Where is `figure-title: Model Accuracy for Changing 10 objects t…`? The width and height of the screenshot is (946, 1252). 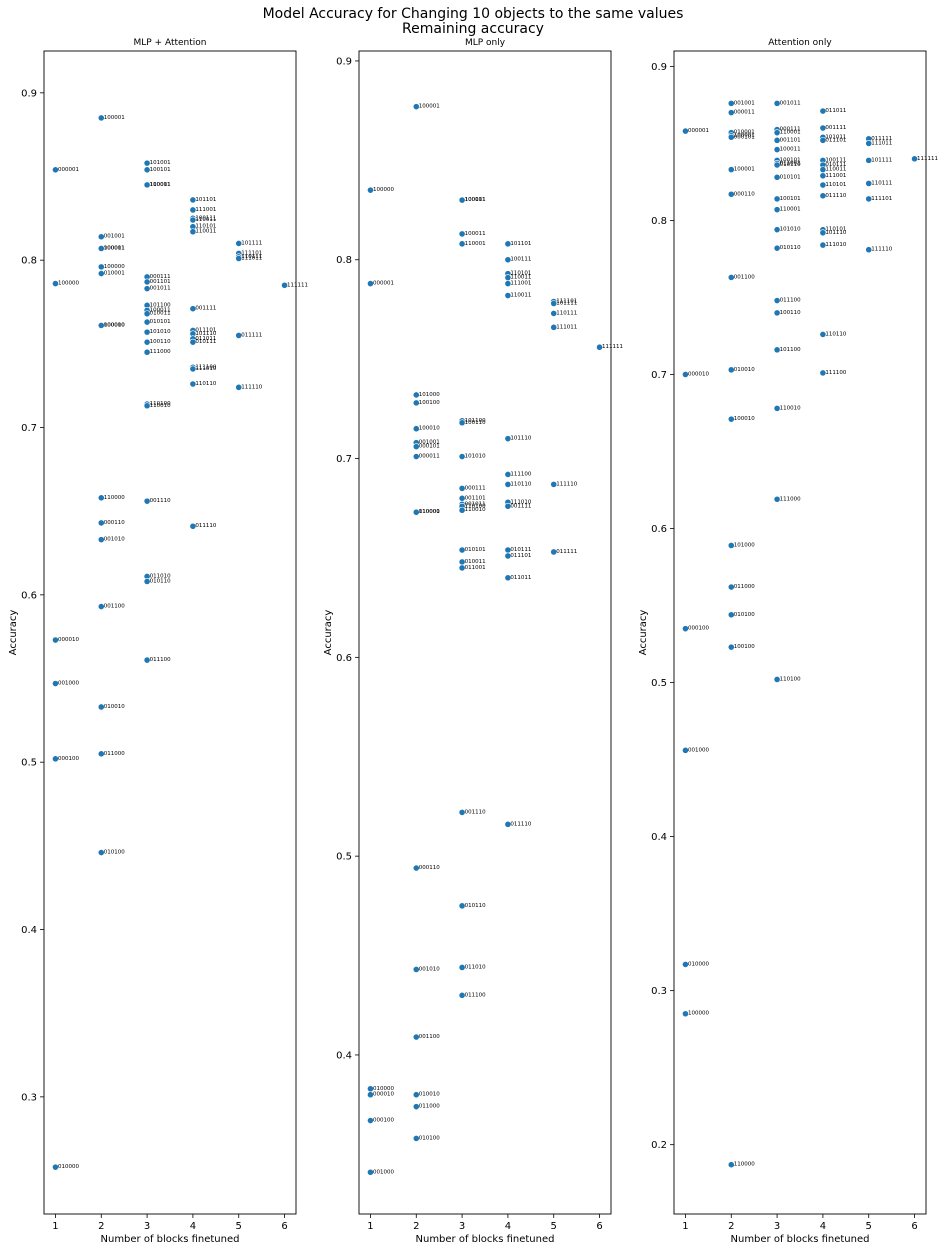 figure-title: Model Accuracy for Changing 10 objects t… is located at coordinates (473, 14).